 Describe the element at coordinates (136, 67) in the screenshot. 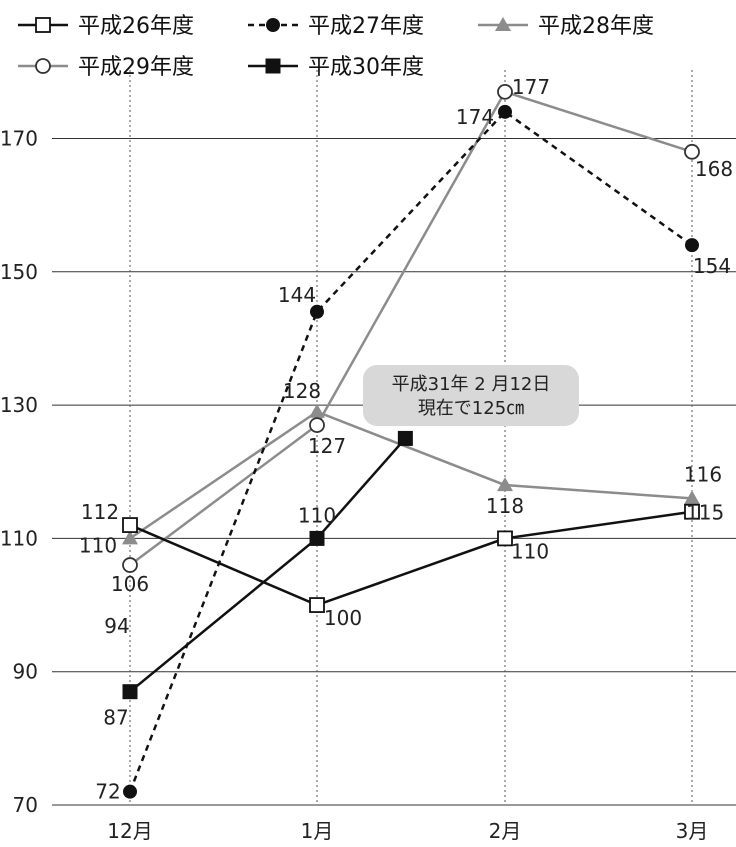

I see `legend-label: 平成29年度` at that location.